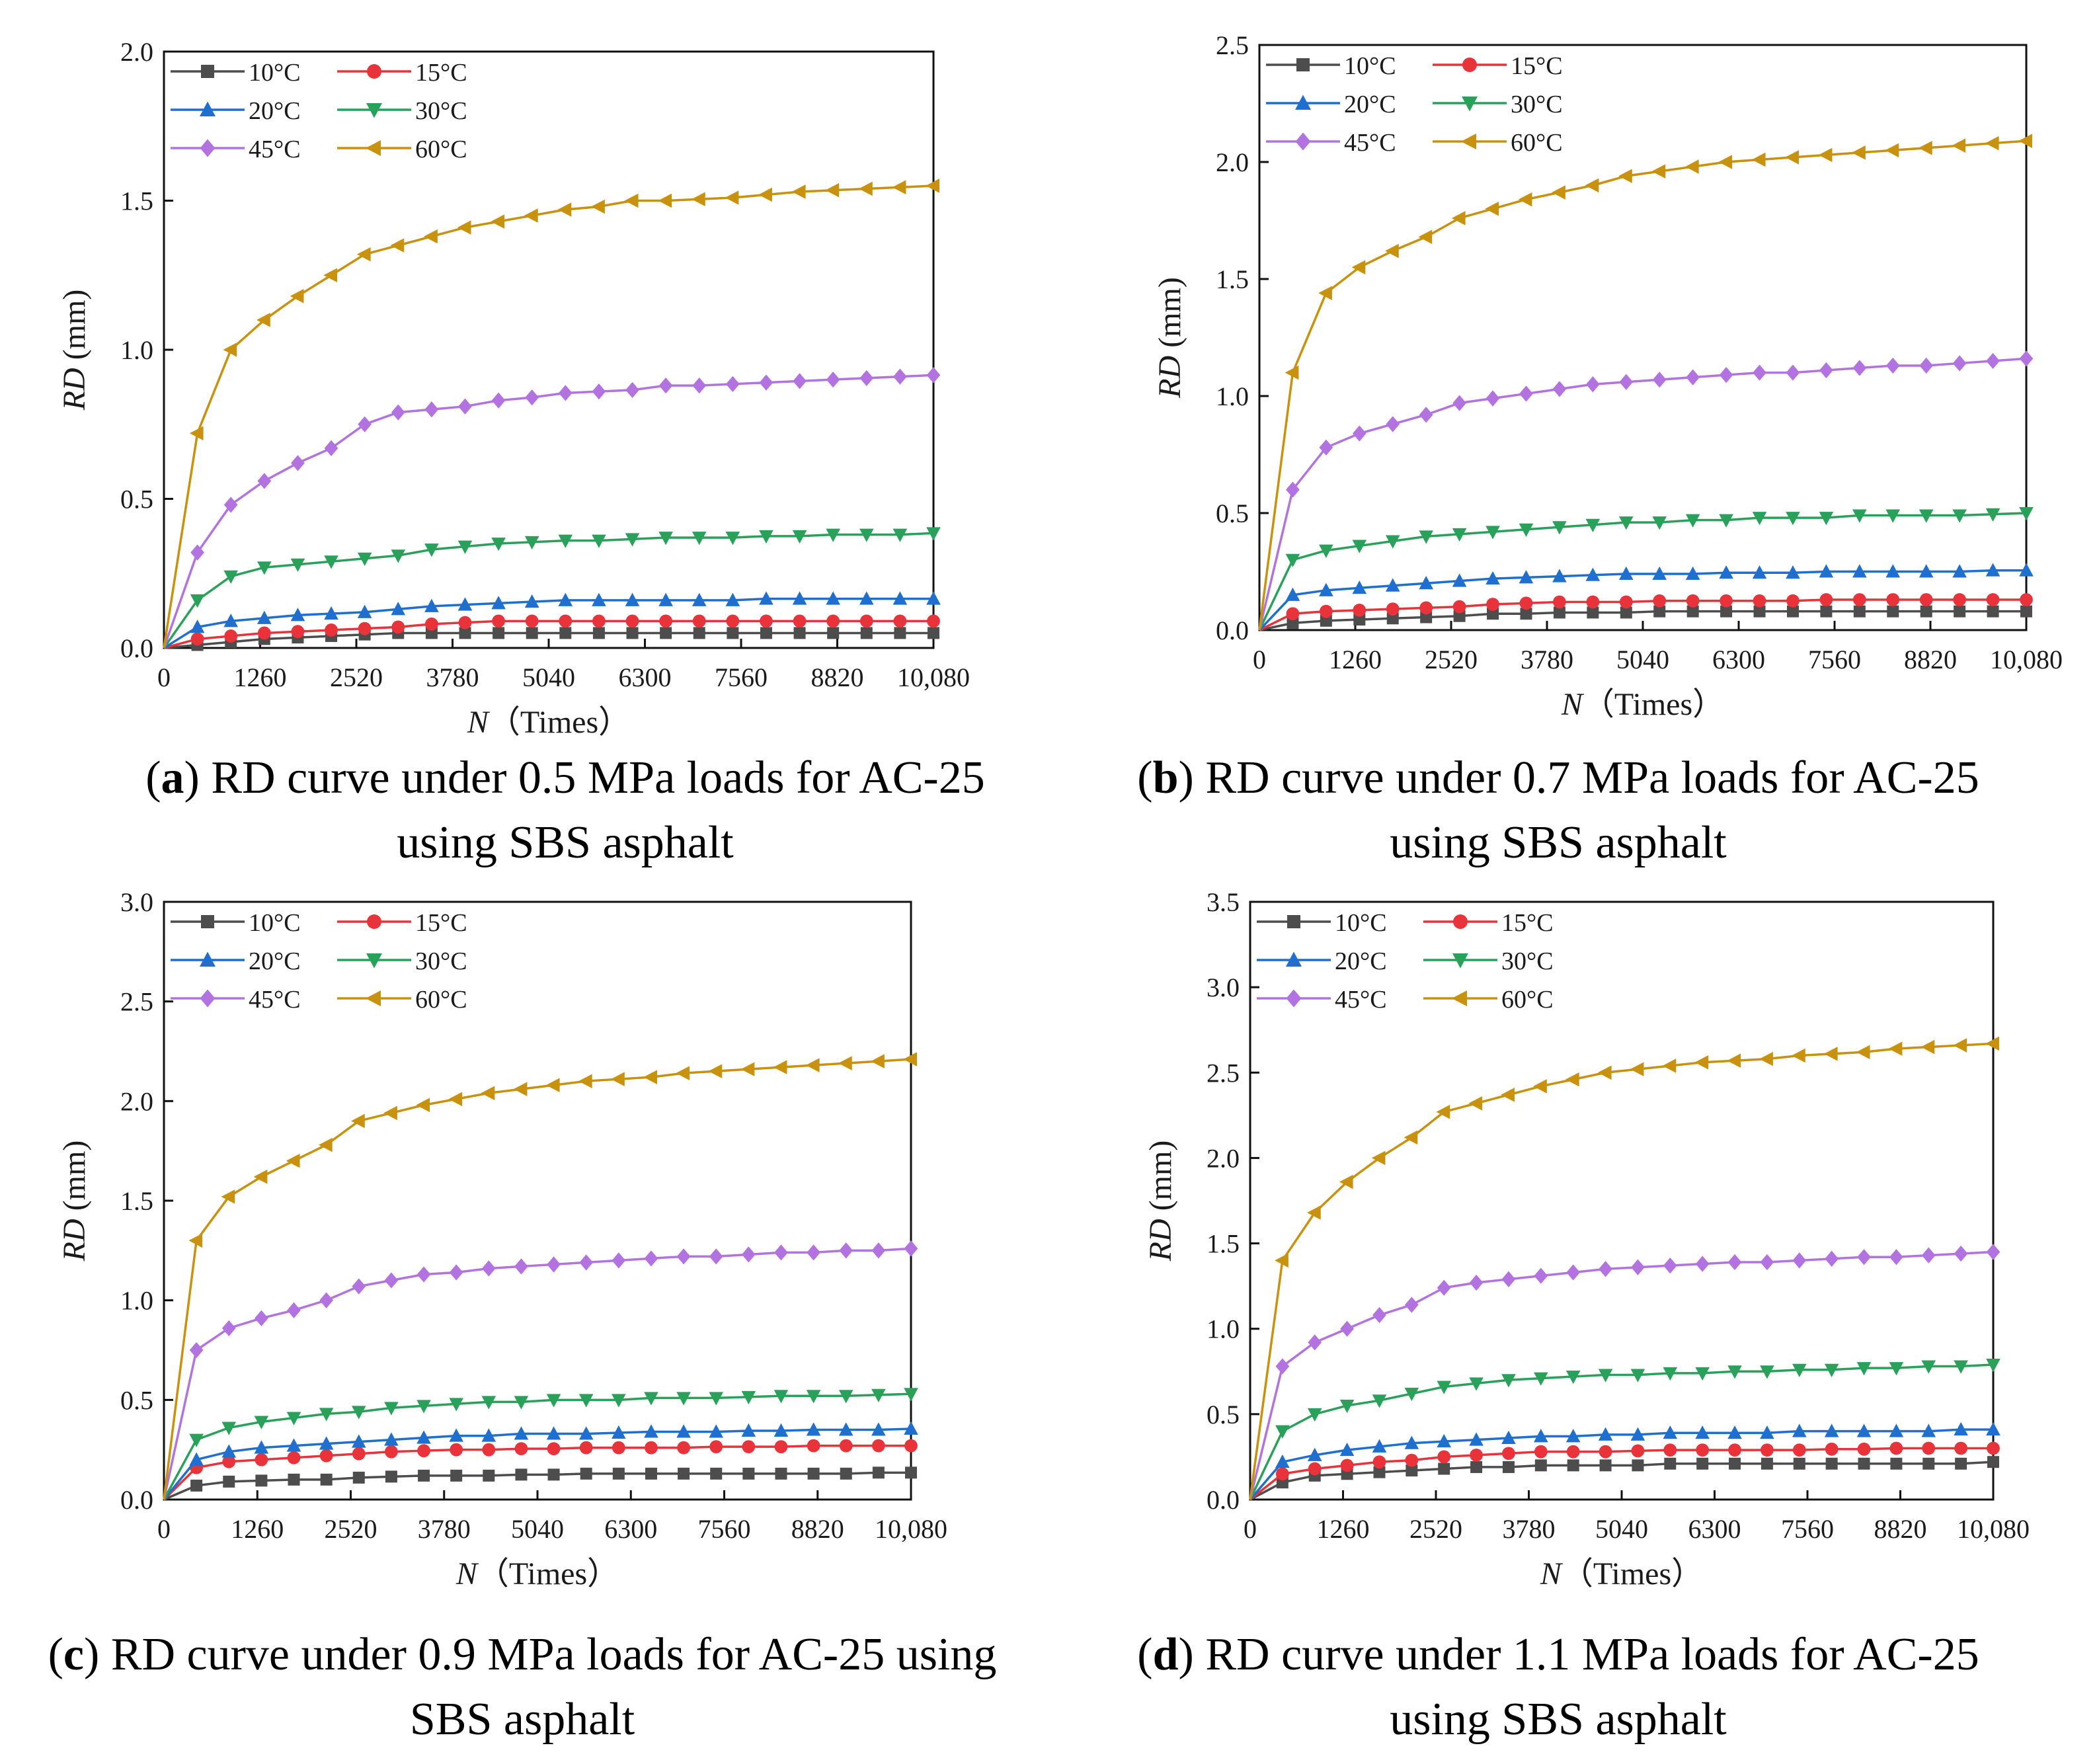 The height and width of the screenshot is (1764, 2099). What do you see at coordinates (1537, 105) in the screenshot?
I see `legend-label: 30°C` at bounding box center [1537, 105].